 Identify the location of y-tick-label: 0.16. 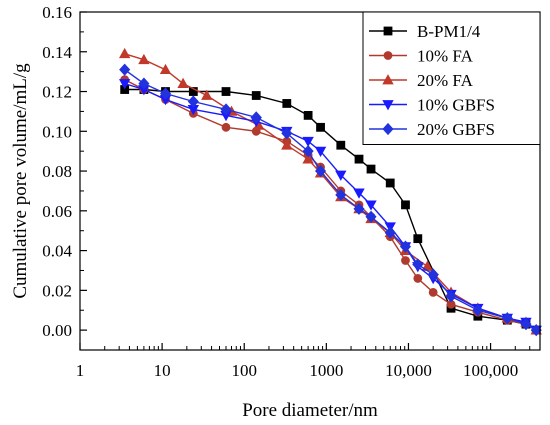
(57, 12).